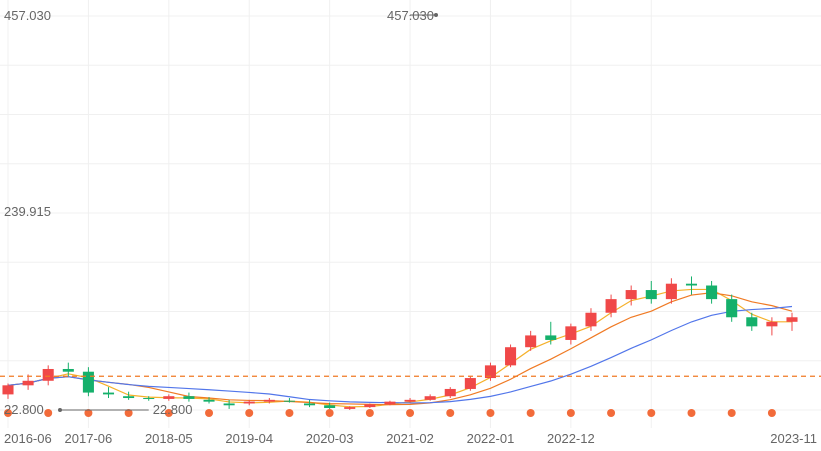 The height and width of the screenshot is (451, 821). Describe the element at coordinates (436, 15) in the screenshot. I see `max-annotation-dot` at that location.